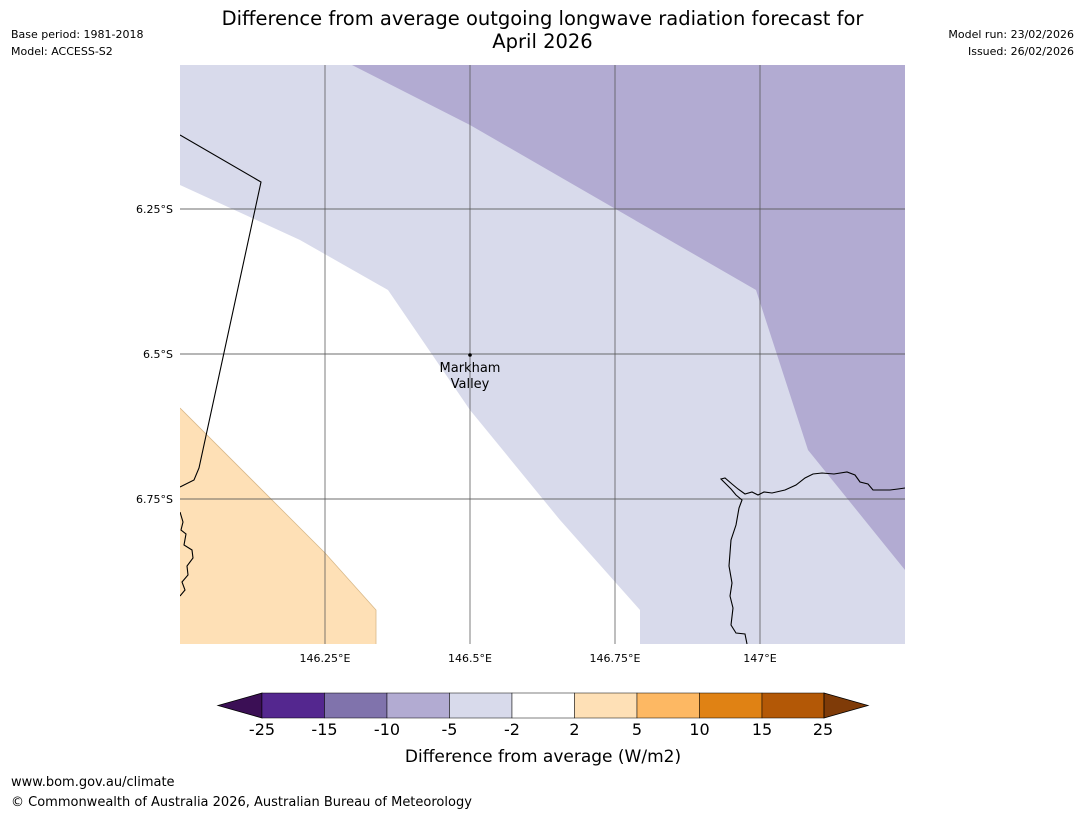 The image size is (1085, 816). Describe the element at coordinates (574, 729) in the screenshot. I see `colorbar-tick-2: 2` at that location.